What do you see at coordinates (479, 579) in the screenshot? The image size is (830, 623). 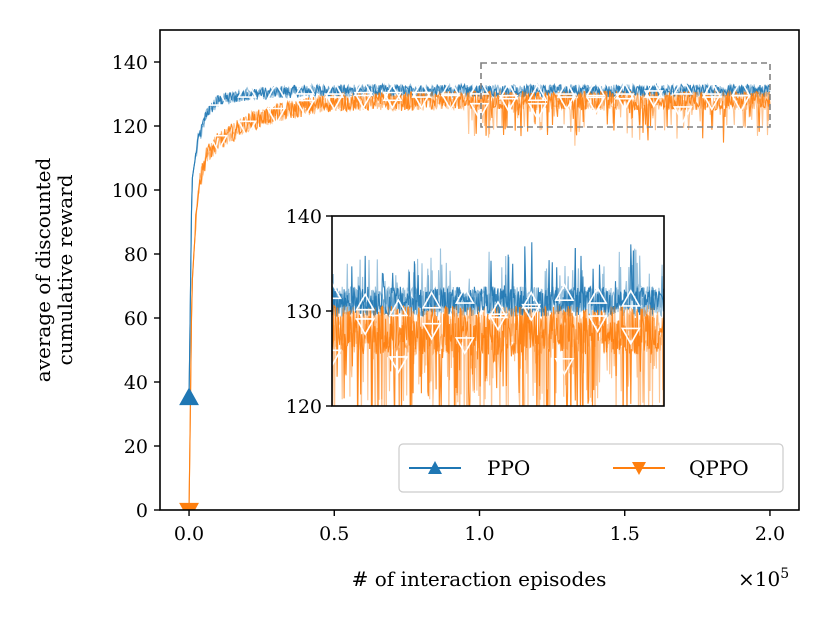 I see `x-axis-label: # of interaction episodes` at bounding box center [479, 579].